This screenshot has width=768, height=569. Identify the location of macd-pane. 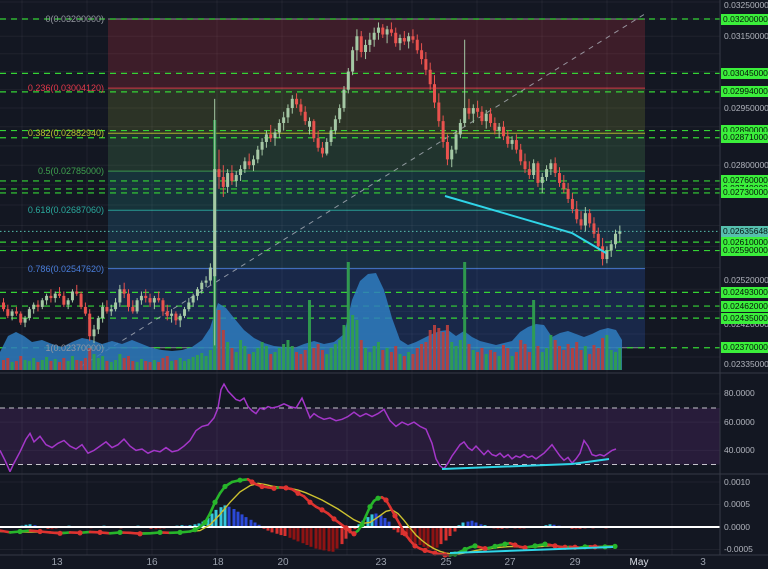
(360, 517).